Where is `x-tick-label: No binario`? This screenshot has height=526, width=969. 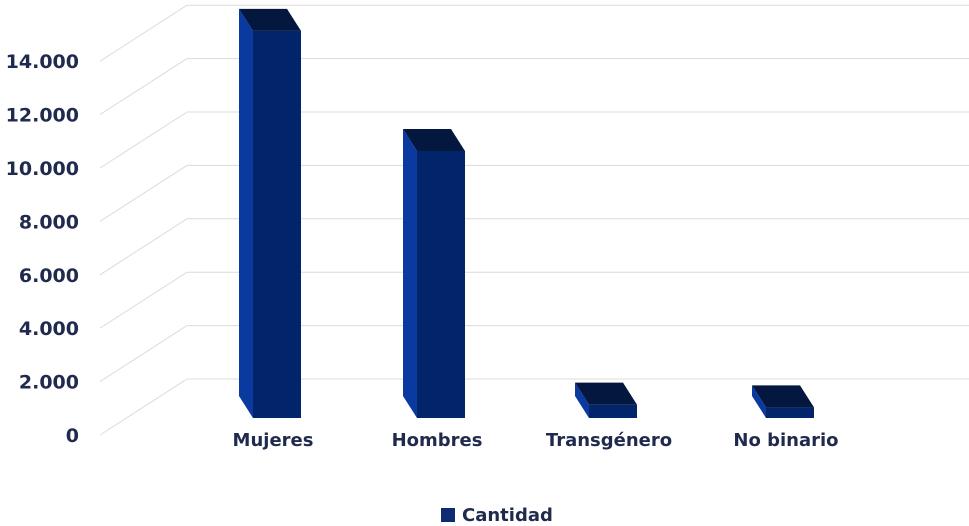 x-tick-label: No binario is located at coordinates (785, 440).